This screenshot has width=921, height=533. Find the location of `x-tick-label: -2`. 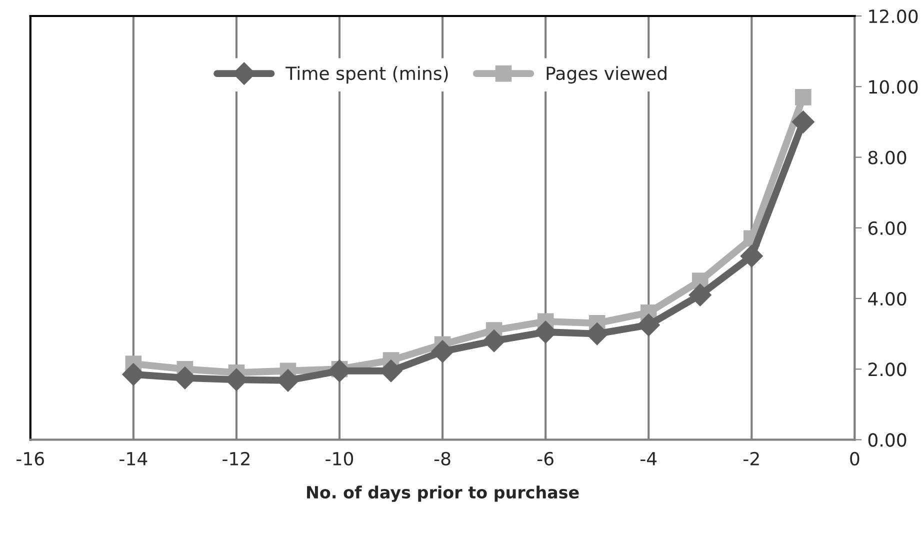

x-tick-label: -2 is located at coordinates (751, 459).